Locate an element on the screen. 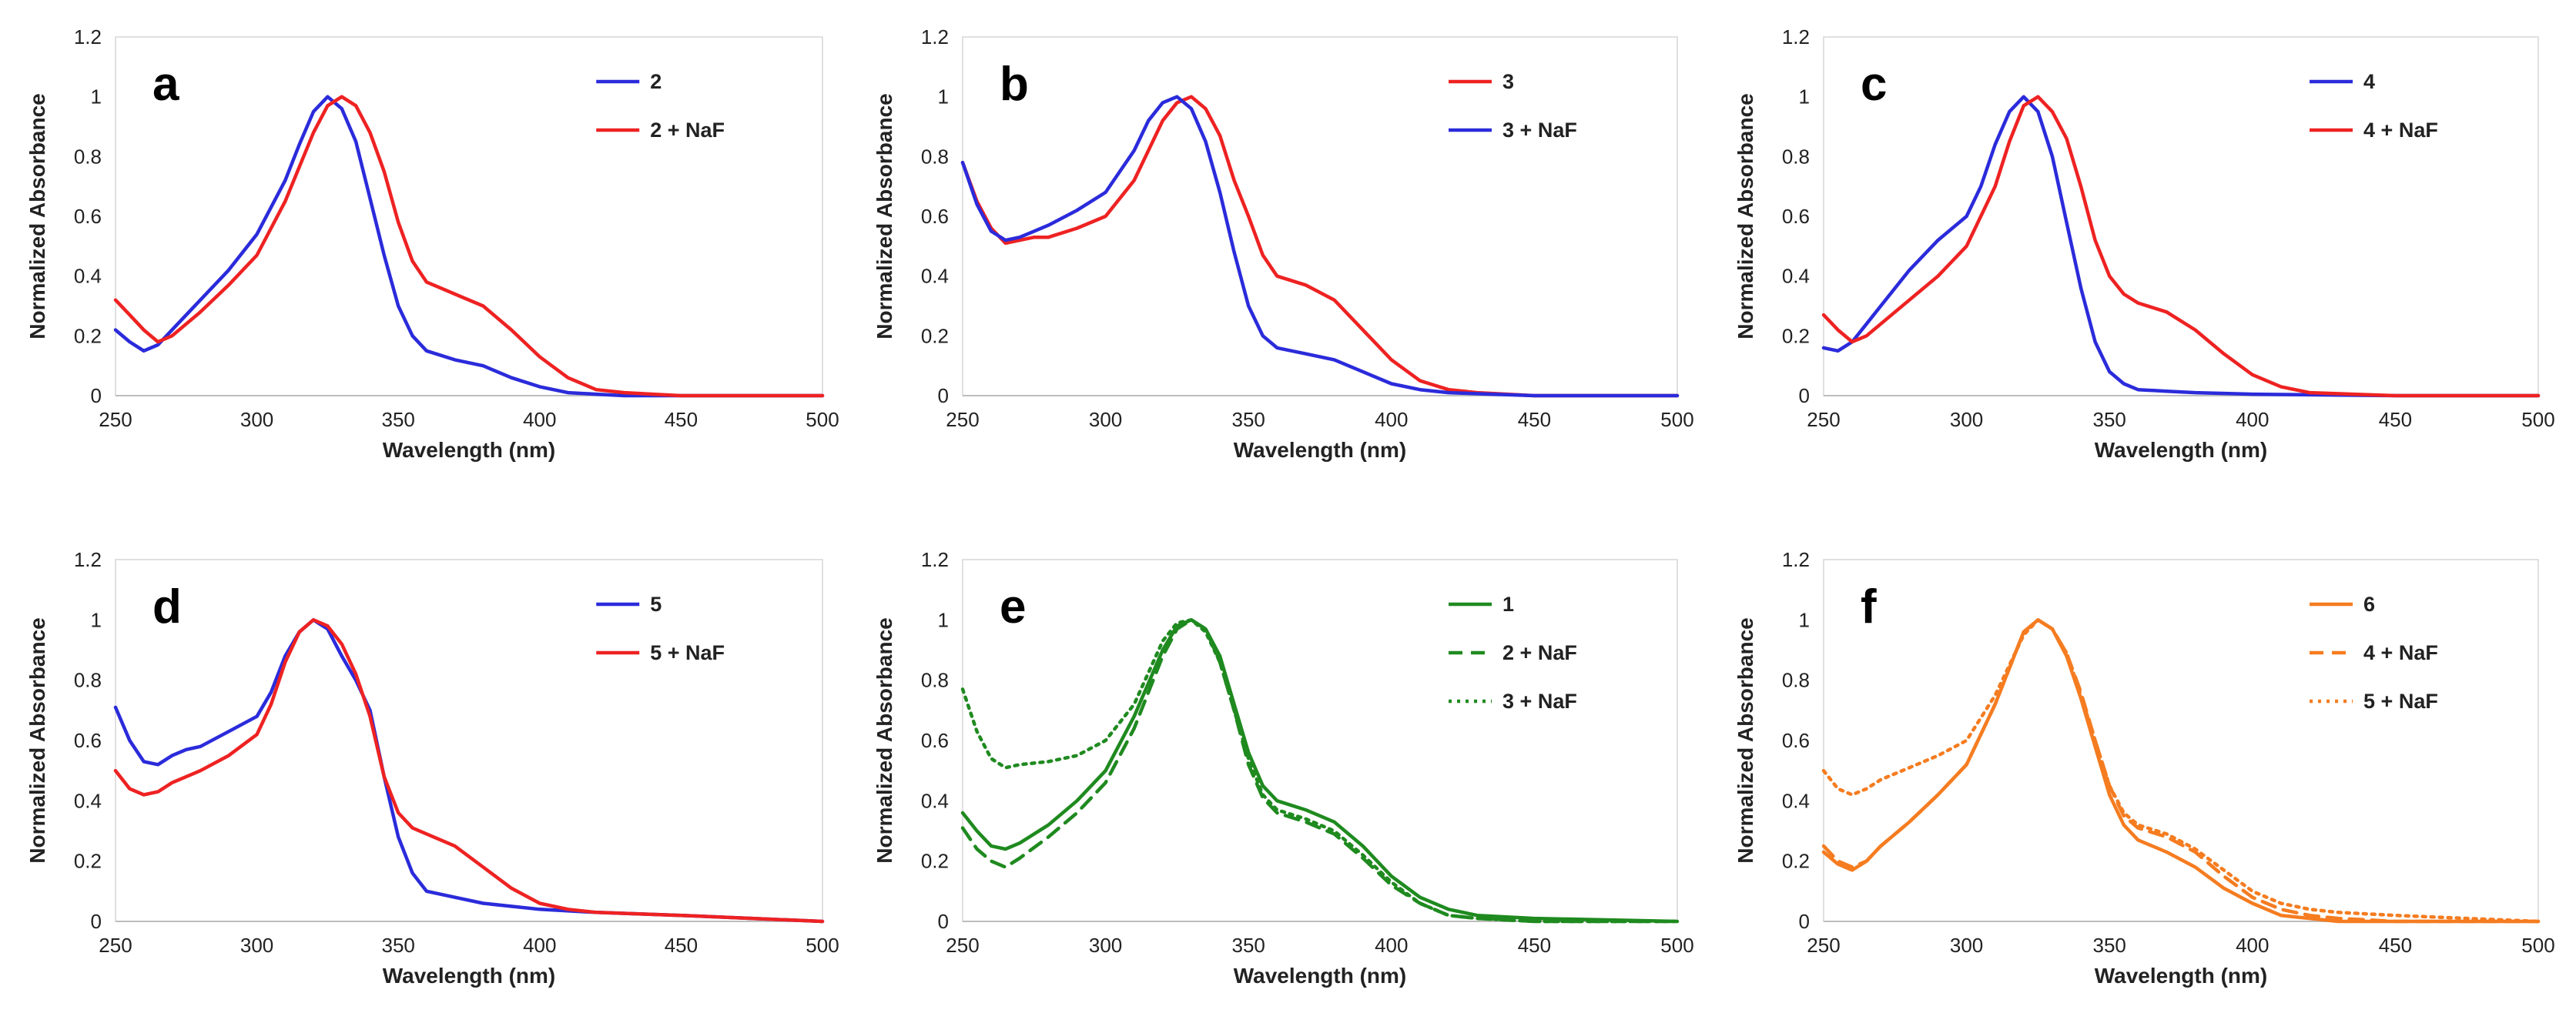 The image size is (2576, 1023). legend-entry: 4 + NaF is located at coordinates (2400, 130).